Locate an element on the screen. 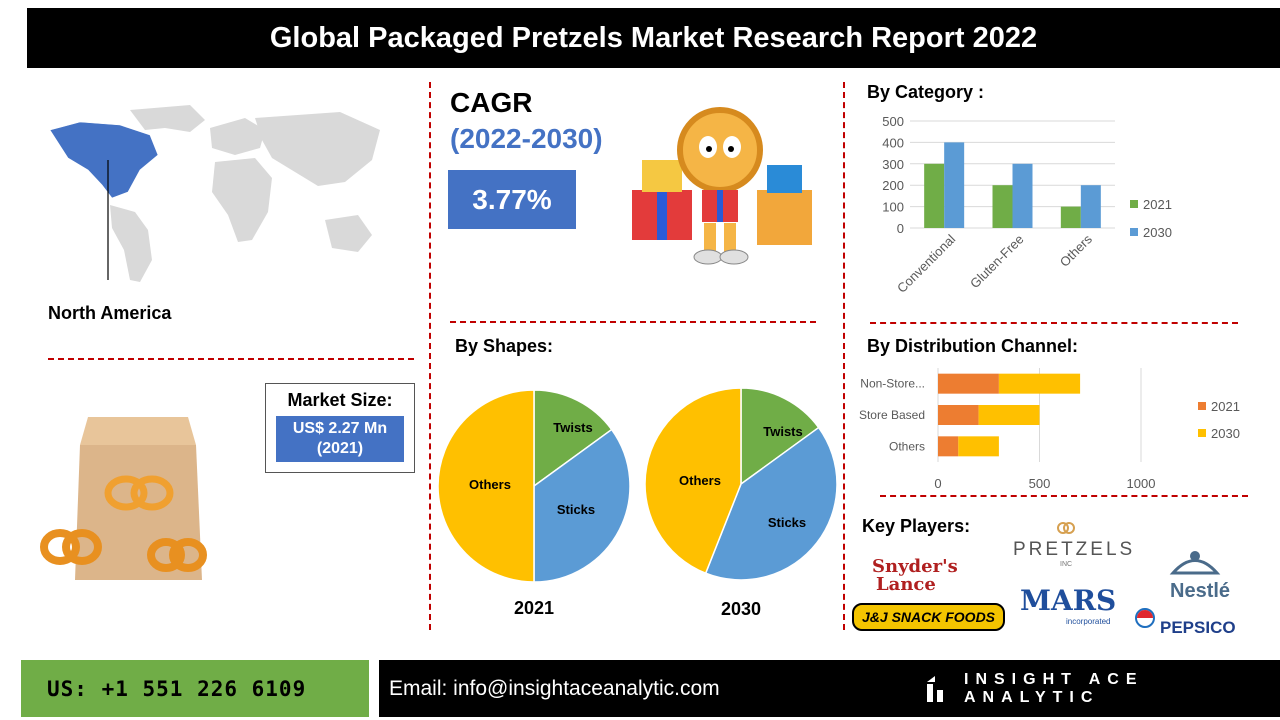 The height and width of the screenshot is (720, 1280). footer-phone: US: +1 551 226 6109 is located at coordinates (177, 688).